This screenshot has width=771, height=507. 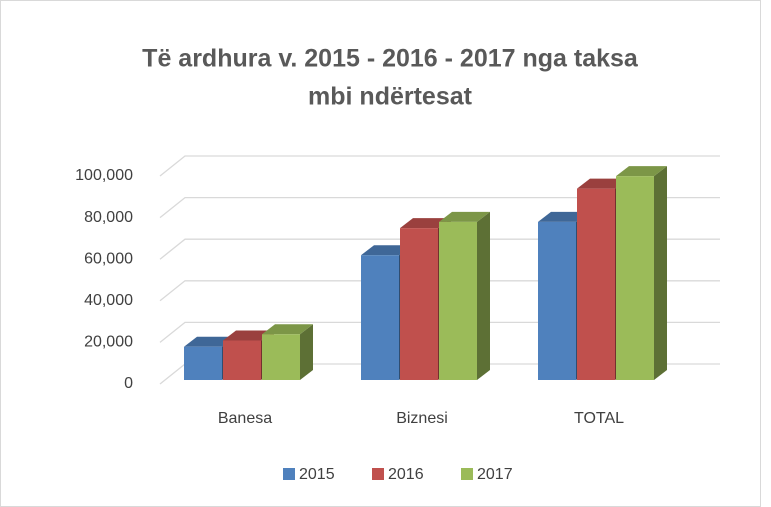 What do you see at coordinates (108, 217) in the screenshot?
I see `y-tick-label: 80,000` at bounding box center [108, 217].